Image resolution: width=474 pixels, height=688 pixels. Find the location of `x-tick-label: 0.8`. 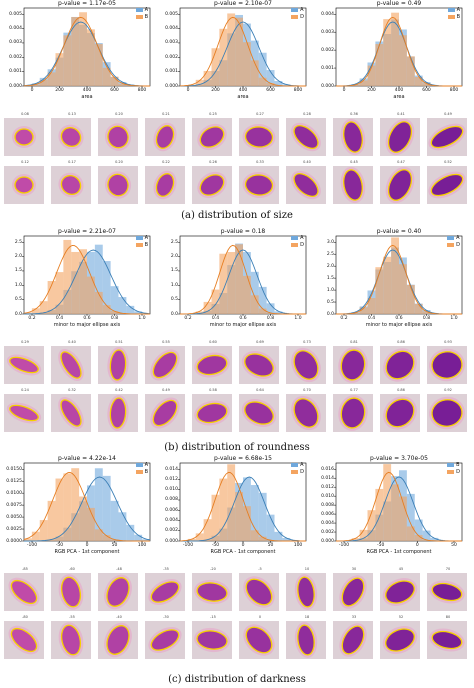

x-tick-label: 0.8 is located at coordinates (426, 318).